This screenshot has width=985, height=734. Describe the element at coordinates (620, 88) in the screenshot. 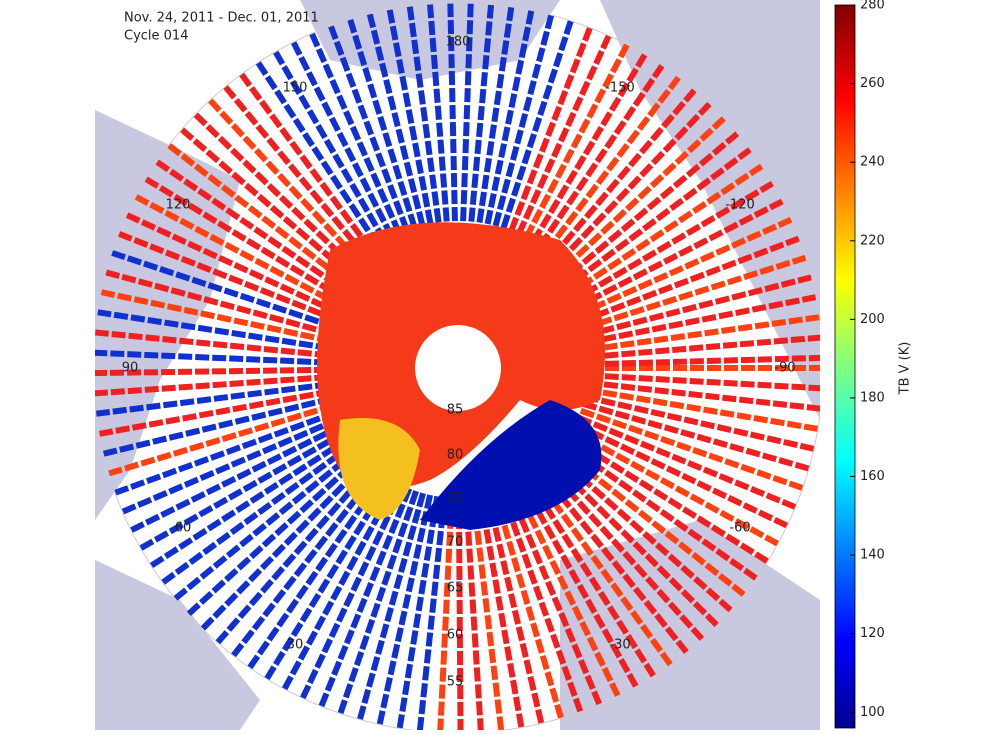

I see `meridian-label: -150` at that location.